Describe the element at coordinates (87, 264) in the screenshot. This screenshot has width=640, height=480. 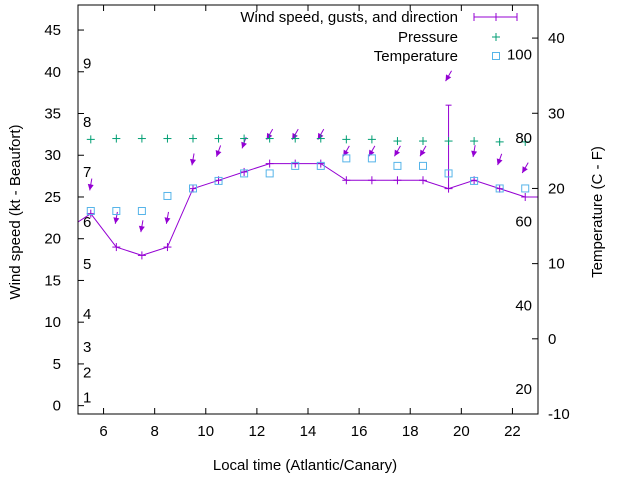
I see `beaufort-label: 5` at that location.